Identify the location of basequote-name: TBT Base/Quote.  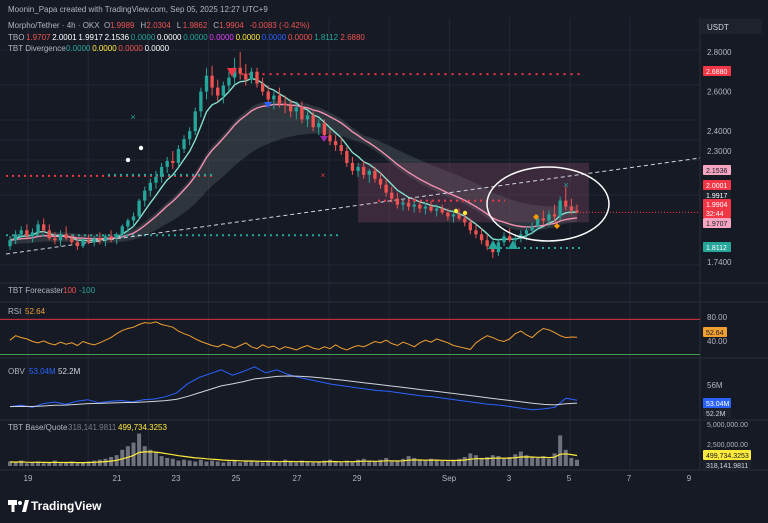
(38, 427).